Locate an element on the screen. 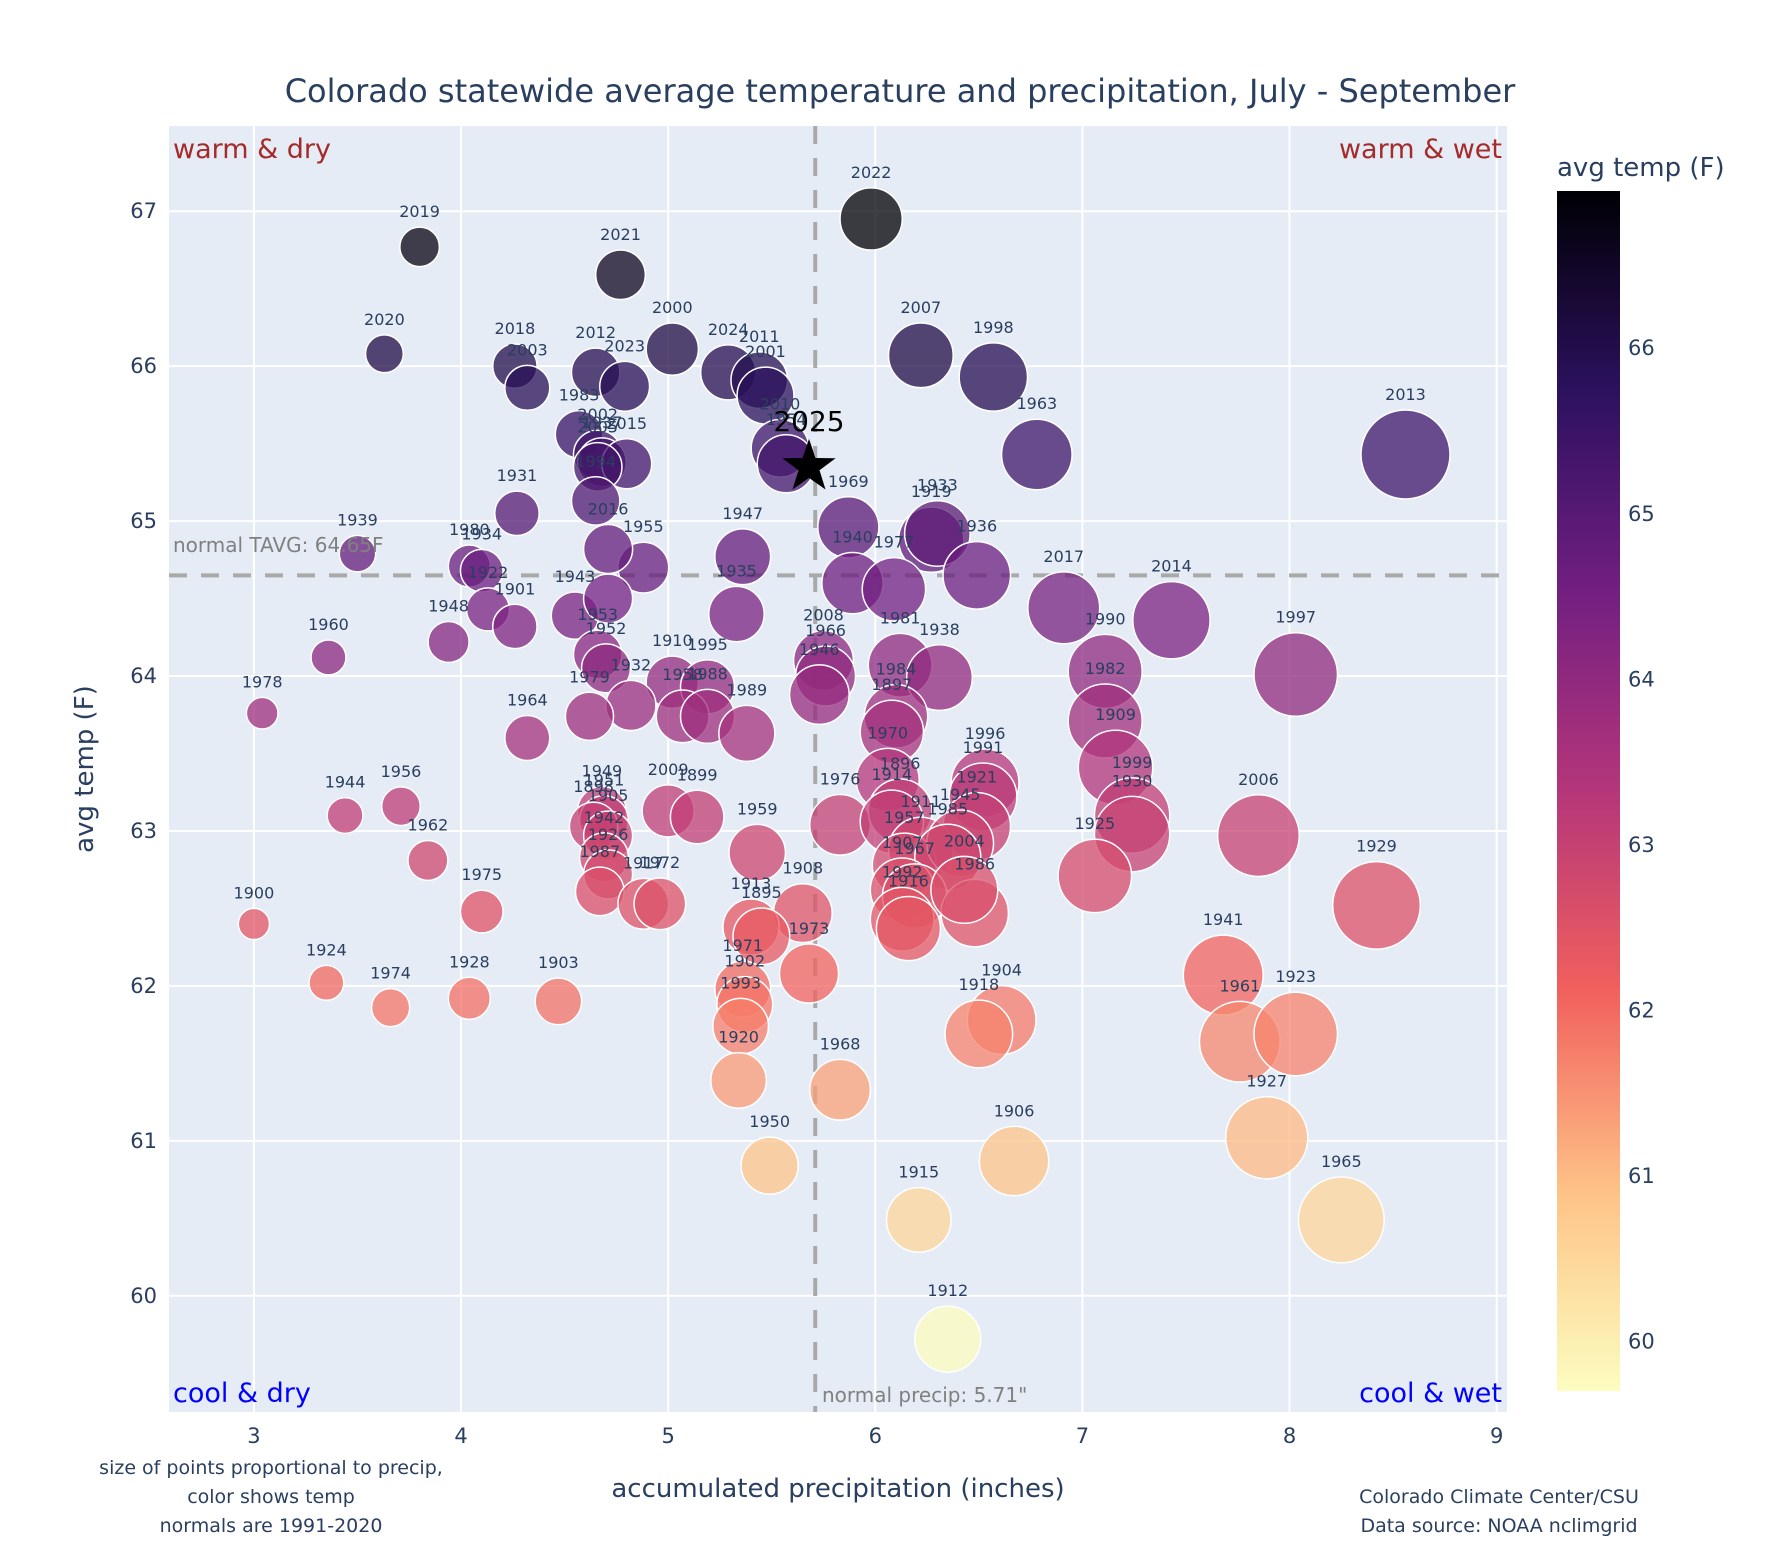  point-label: 1962 is located at coordinates (428, 824).